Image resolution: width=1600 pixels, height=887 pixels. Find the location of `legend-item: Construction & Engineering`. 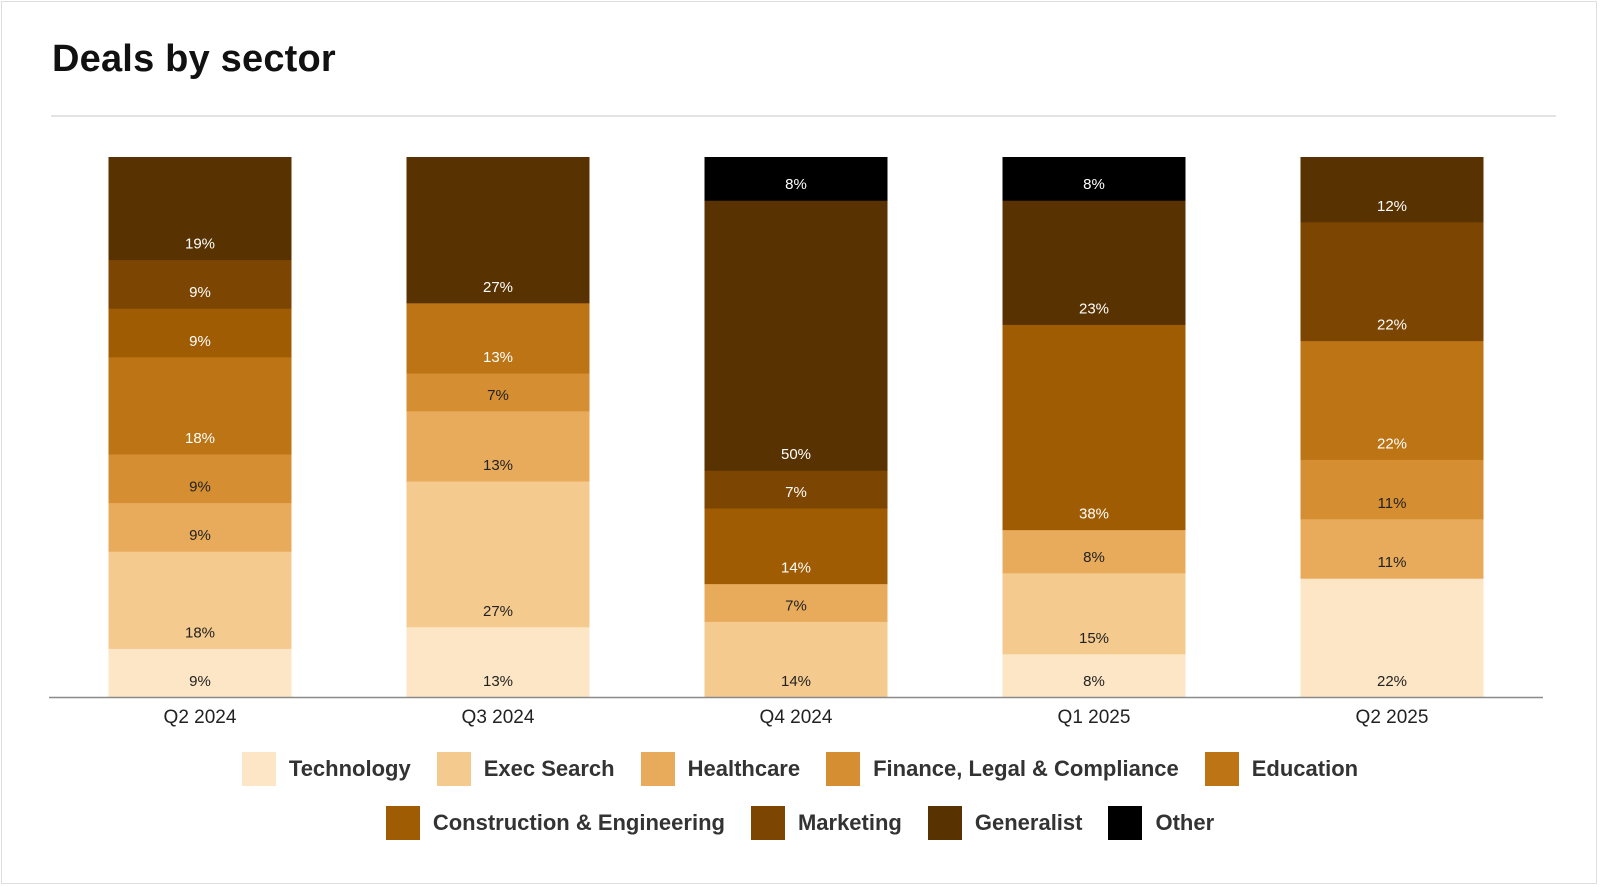

legend-item: Construction & Engineering is located at coordinates (555, 823).